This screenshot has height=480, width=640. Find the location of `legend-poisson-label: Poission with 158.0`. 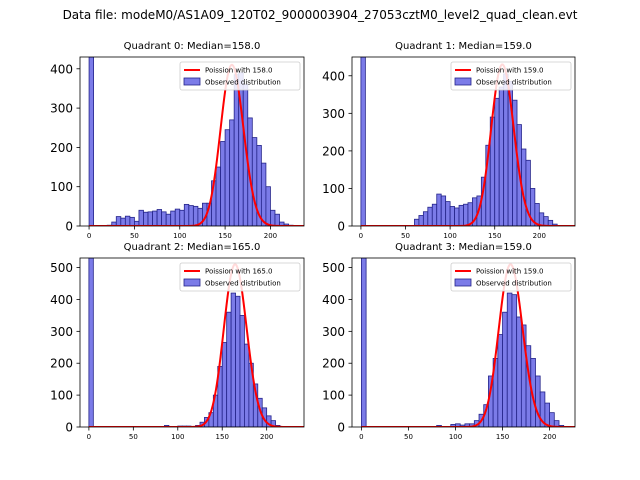

legend-poisson-label: Poission with 158.0 is located at coordinates (239, 71).